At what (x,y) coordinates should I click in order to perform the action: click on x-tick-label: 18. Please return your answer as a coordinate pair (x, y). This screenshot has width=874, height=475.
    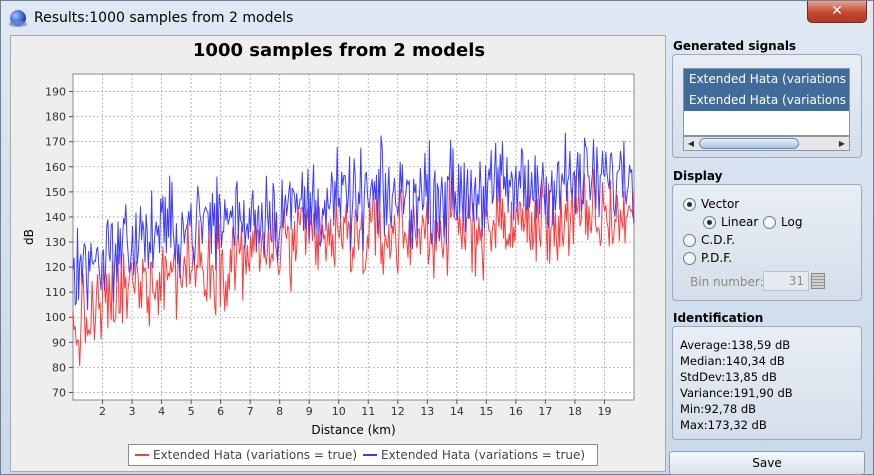
    Looking at the image, I should click on (575, 411).